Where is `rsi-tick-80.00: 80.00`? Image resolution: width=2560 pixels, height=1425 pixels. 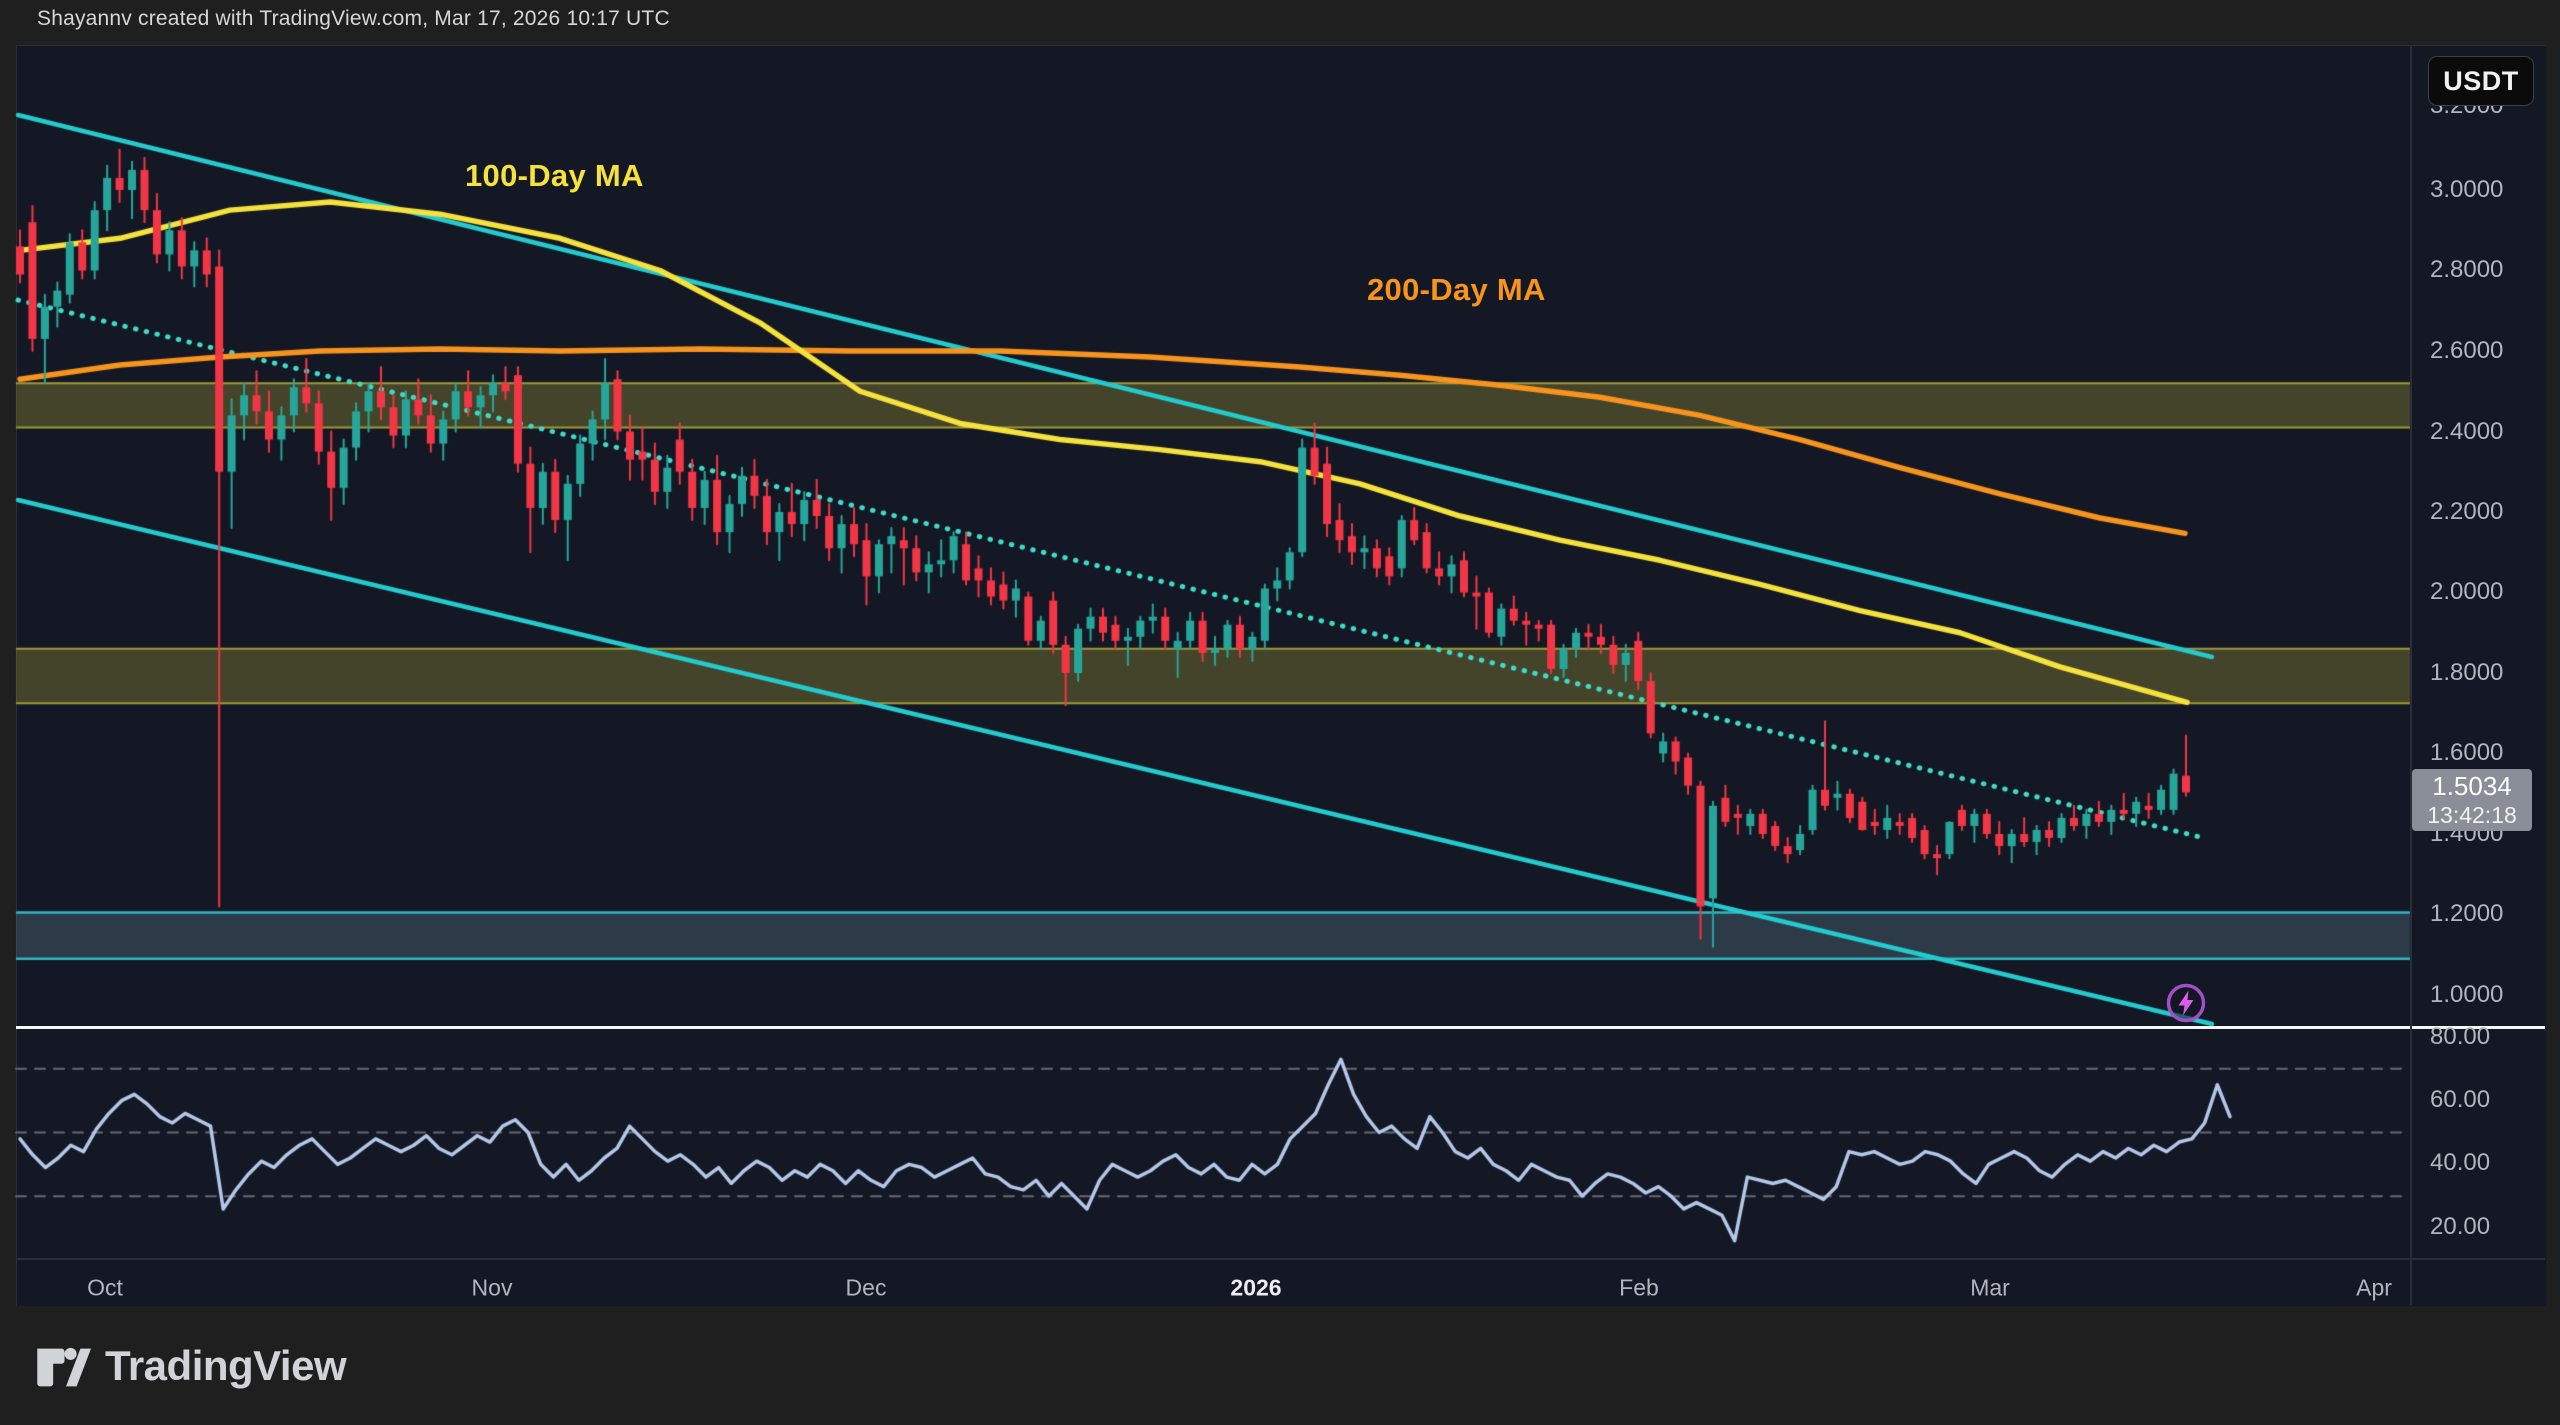
rsi-tick-80.00: 80.00 is located at coordinates (2460, 1036).